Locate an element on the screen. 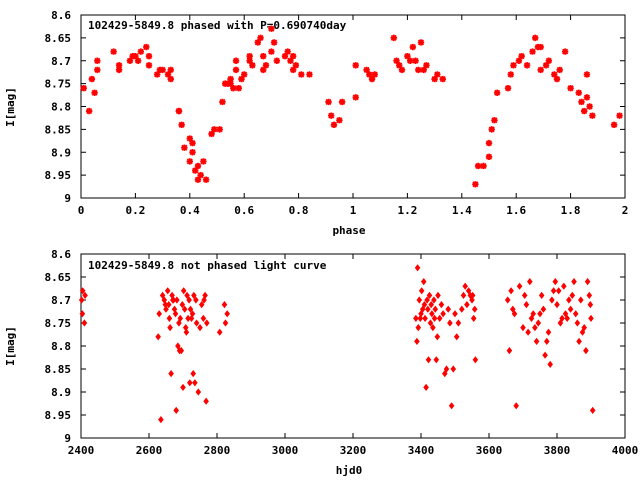 The width and height of the screenshot is (640, 480). chart-title: 102429-5849.8 phased with P=0.690740day is located at coordinates (217, 25).